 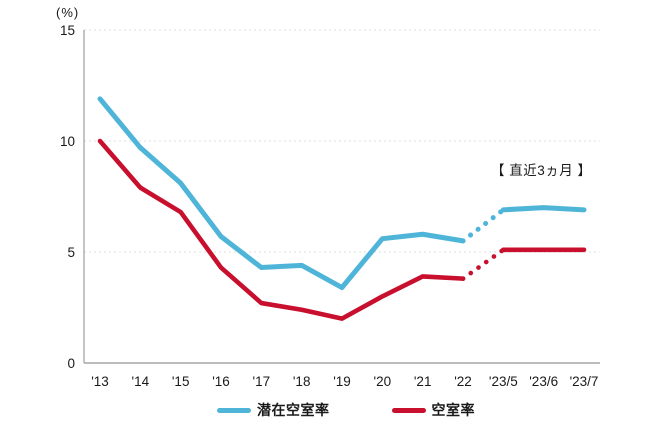 I want to click on y-tick-label-5: 5, so click(x=71, y=252).